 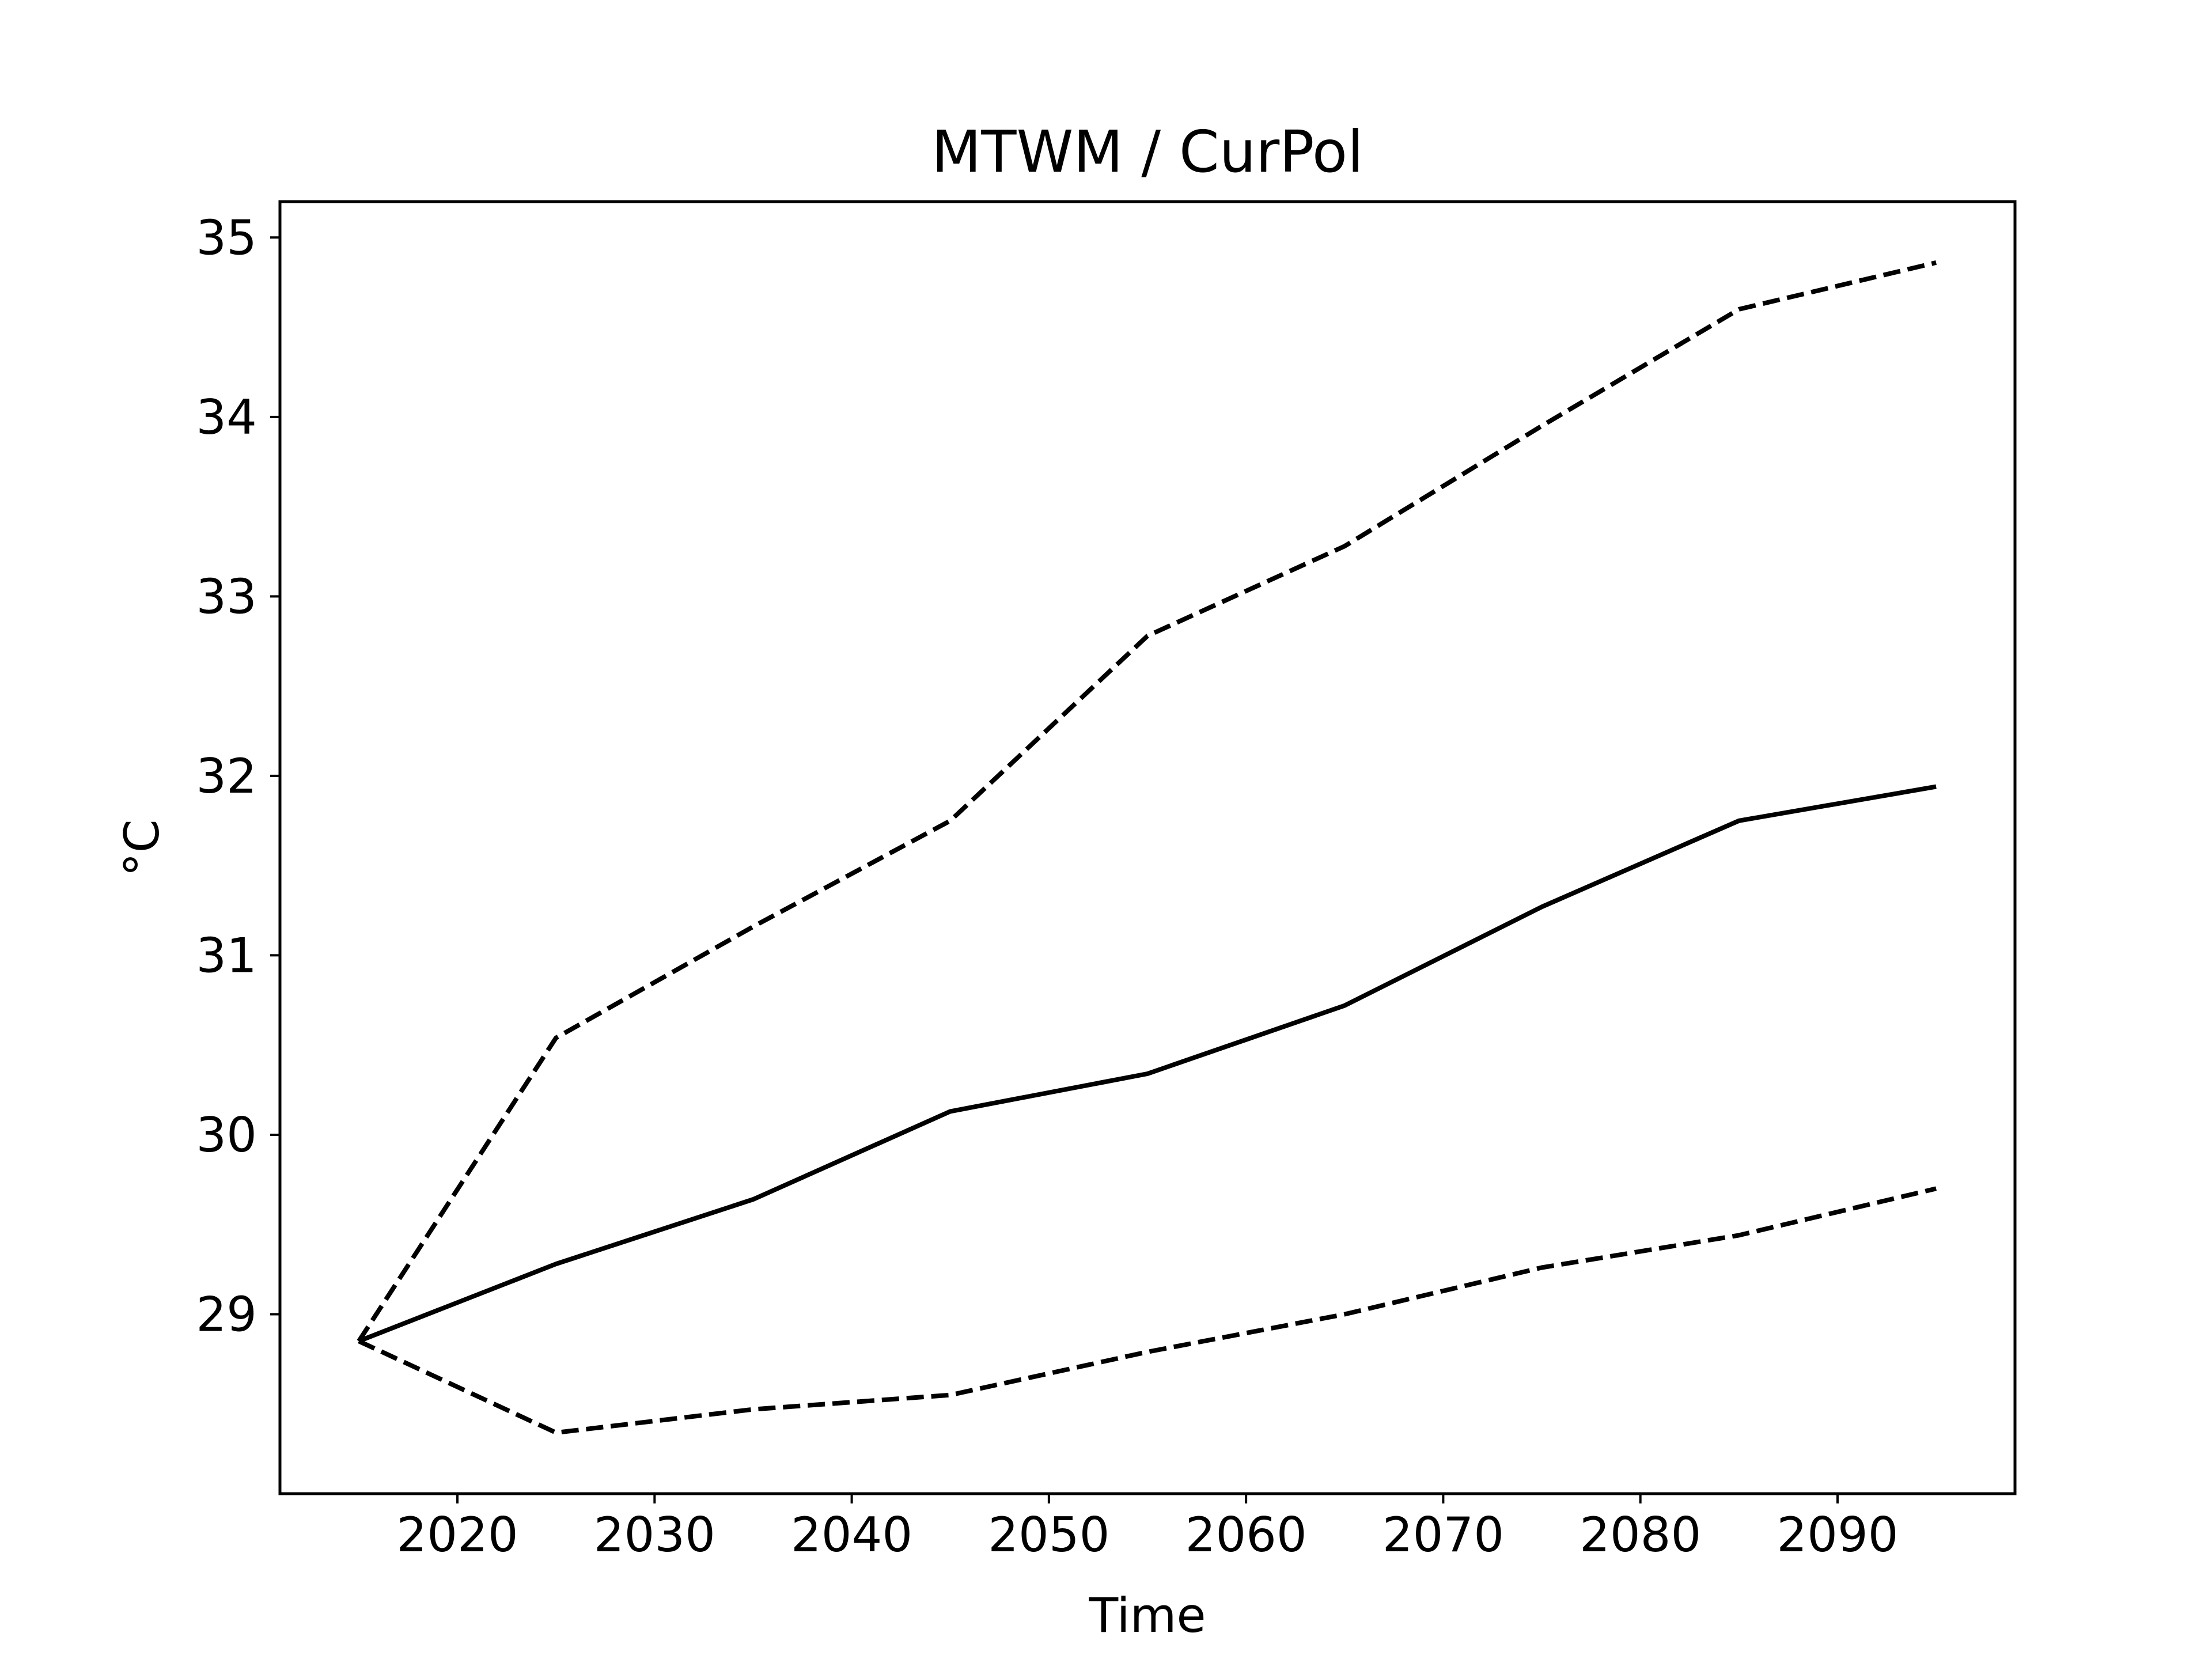 What do you see at coordinates (1147, 151) in the screenshot?
I see `chart-title: MTWM / CurPol` at bounding box center [1147, 151].